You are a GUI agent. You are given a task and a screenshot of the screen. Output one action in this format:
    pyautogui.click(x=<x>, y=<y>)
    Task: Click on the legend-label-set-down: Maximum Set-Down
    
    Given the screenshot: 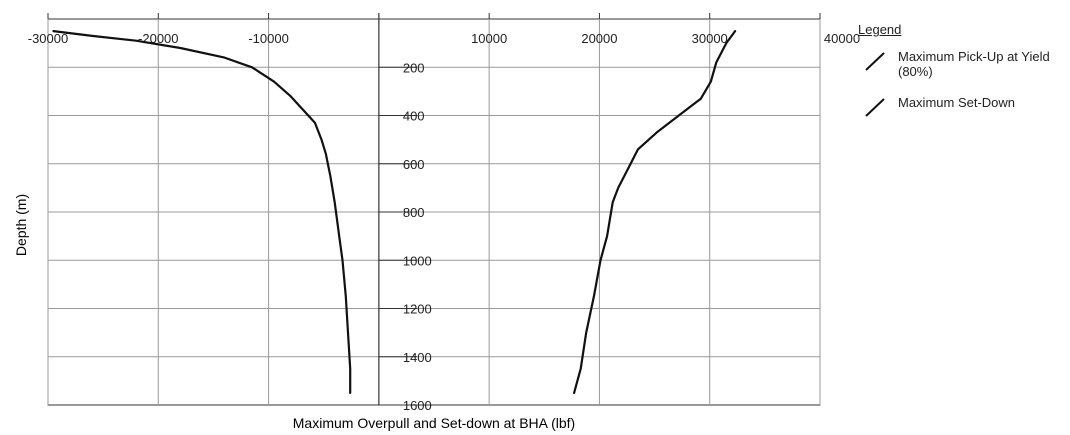 What is the action you would take?
    pyautogui.click(x=957, y=102)
    